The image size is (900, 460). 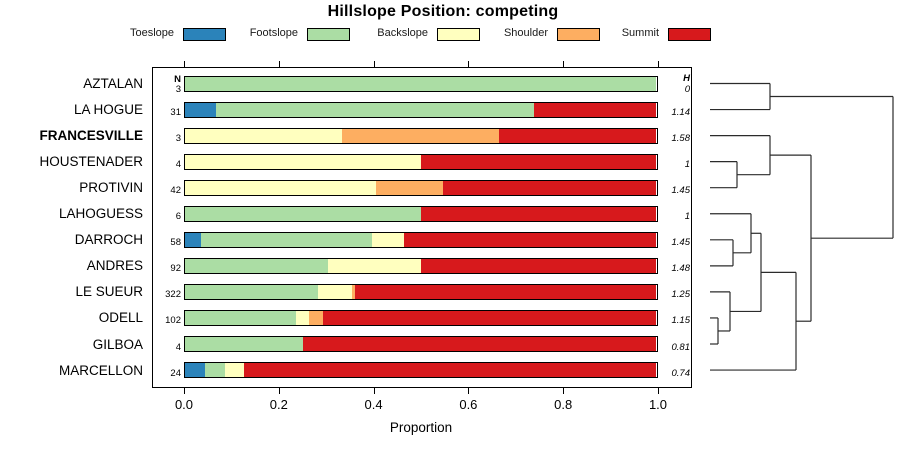 I want to click on legend-label-toeslope: Toeslope, so click(x=151, y=33).